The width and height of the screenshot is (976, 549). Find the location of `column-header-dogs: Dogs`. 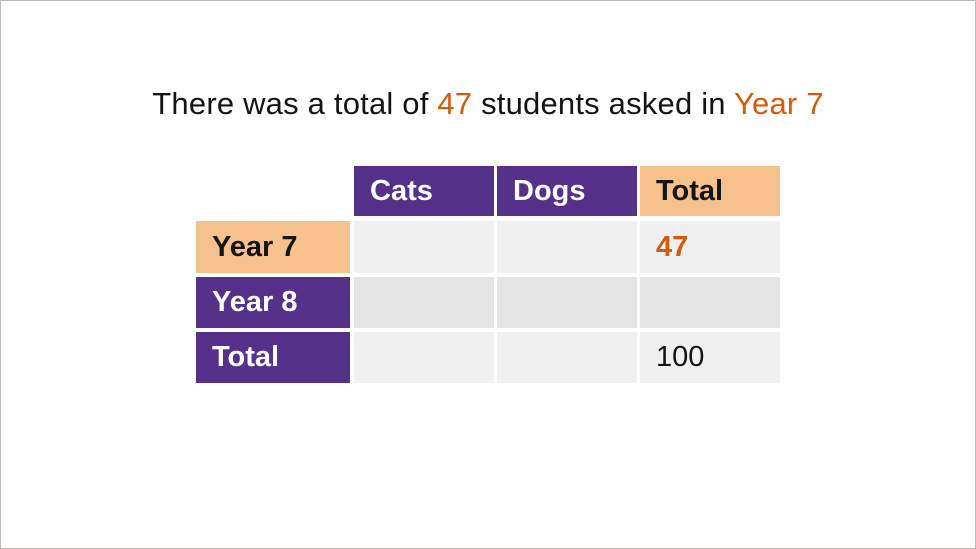

column-header-dogs: Dogs is located at coordinates (567, 191).